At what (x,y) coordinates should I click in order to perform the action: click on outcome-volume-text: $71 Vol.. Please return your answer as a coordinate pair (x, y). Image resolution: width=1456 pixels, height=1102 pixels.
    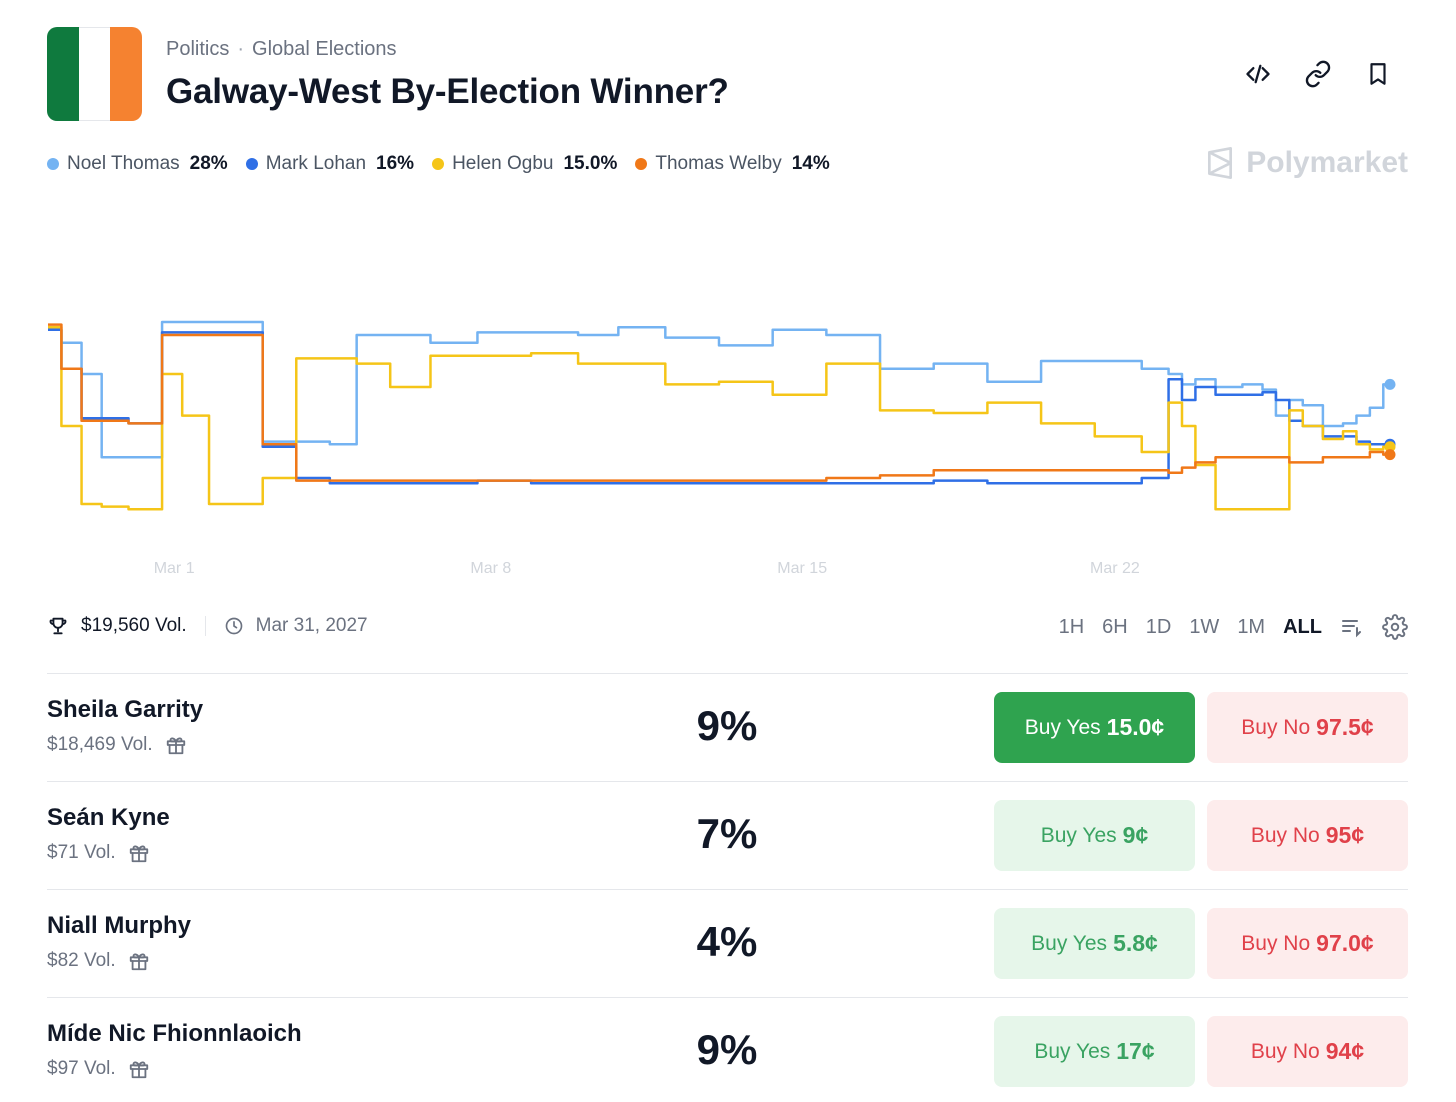
    Looking at the image, I should click on (81, 852).